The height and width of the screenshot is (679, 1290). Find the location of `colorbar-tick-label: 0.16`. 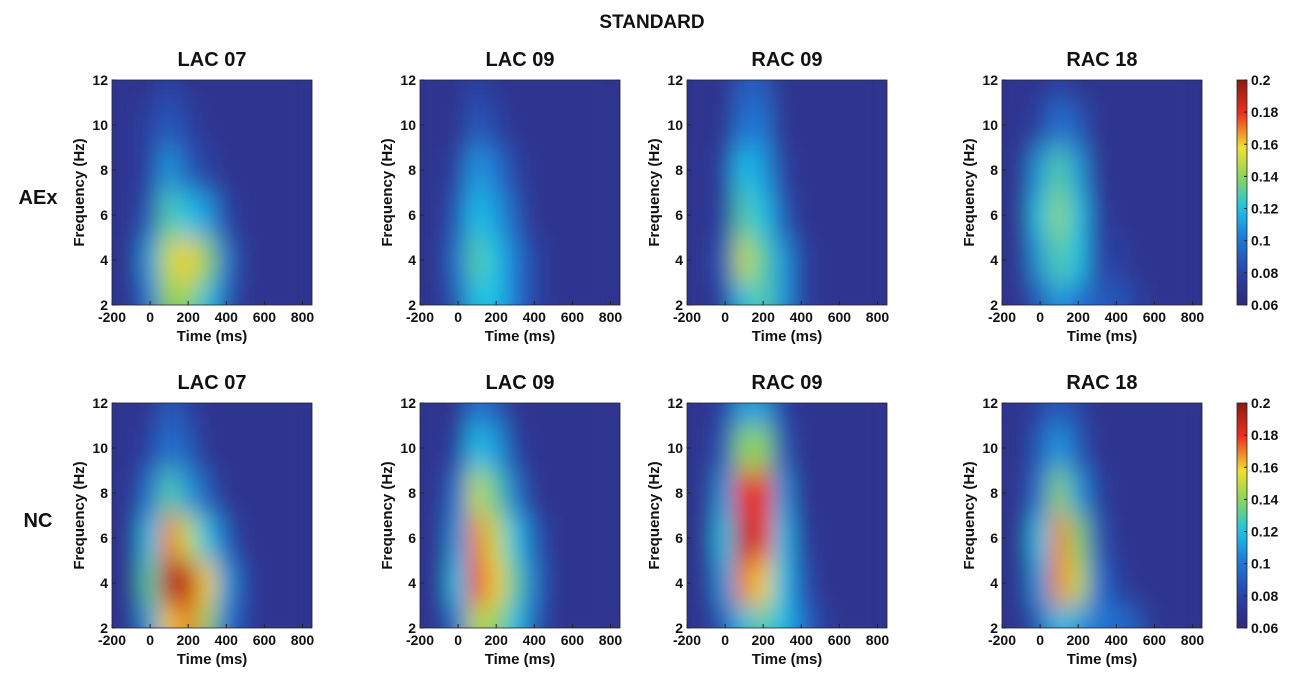

colorbar-tick-label: 0.16 is located at coordinates (1264, 144).